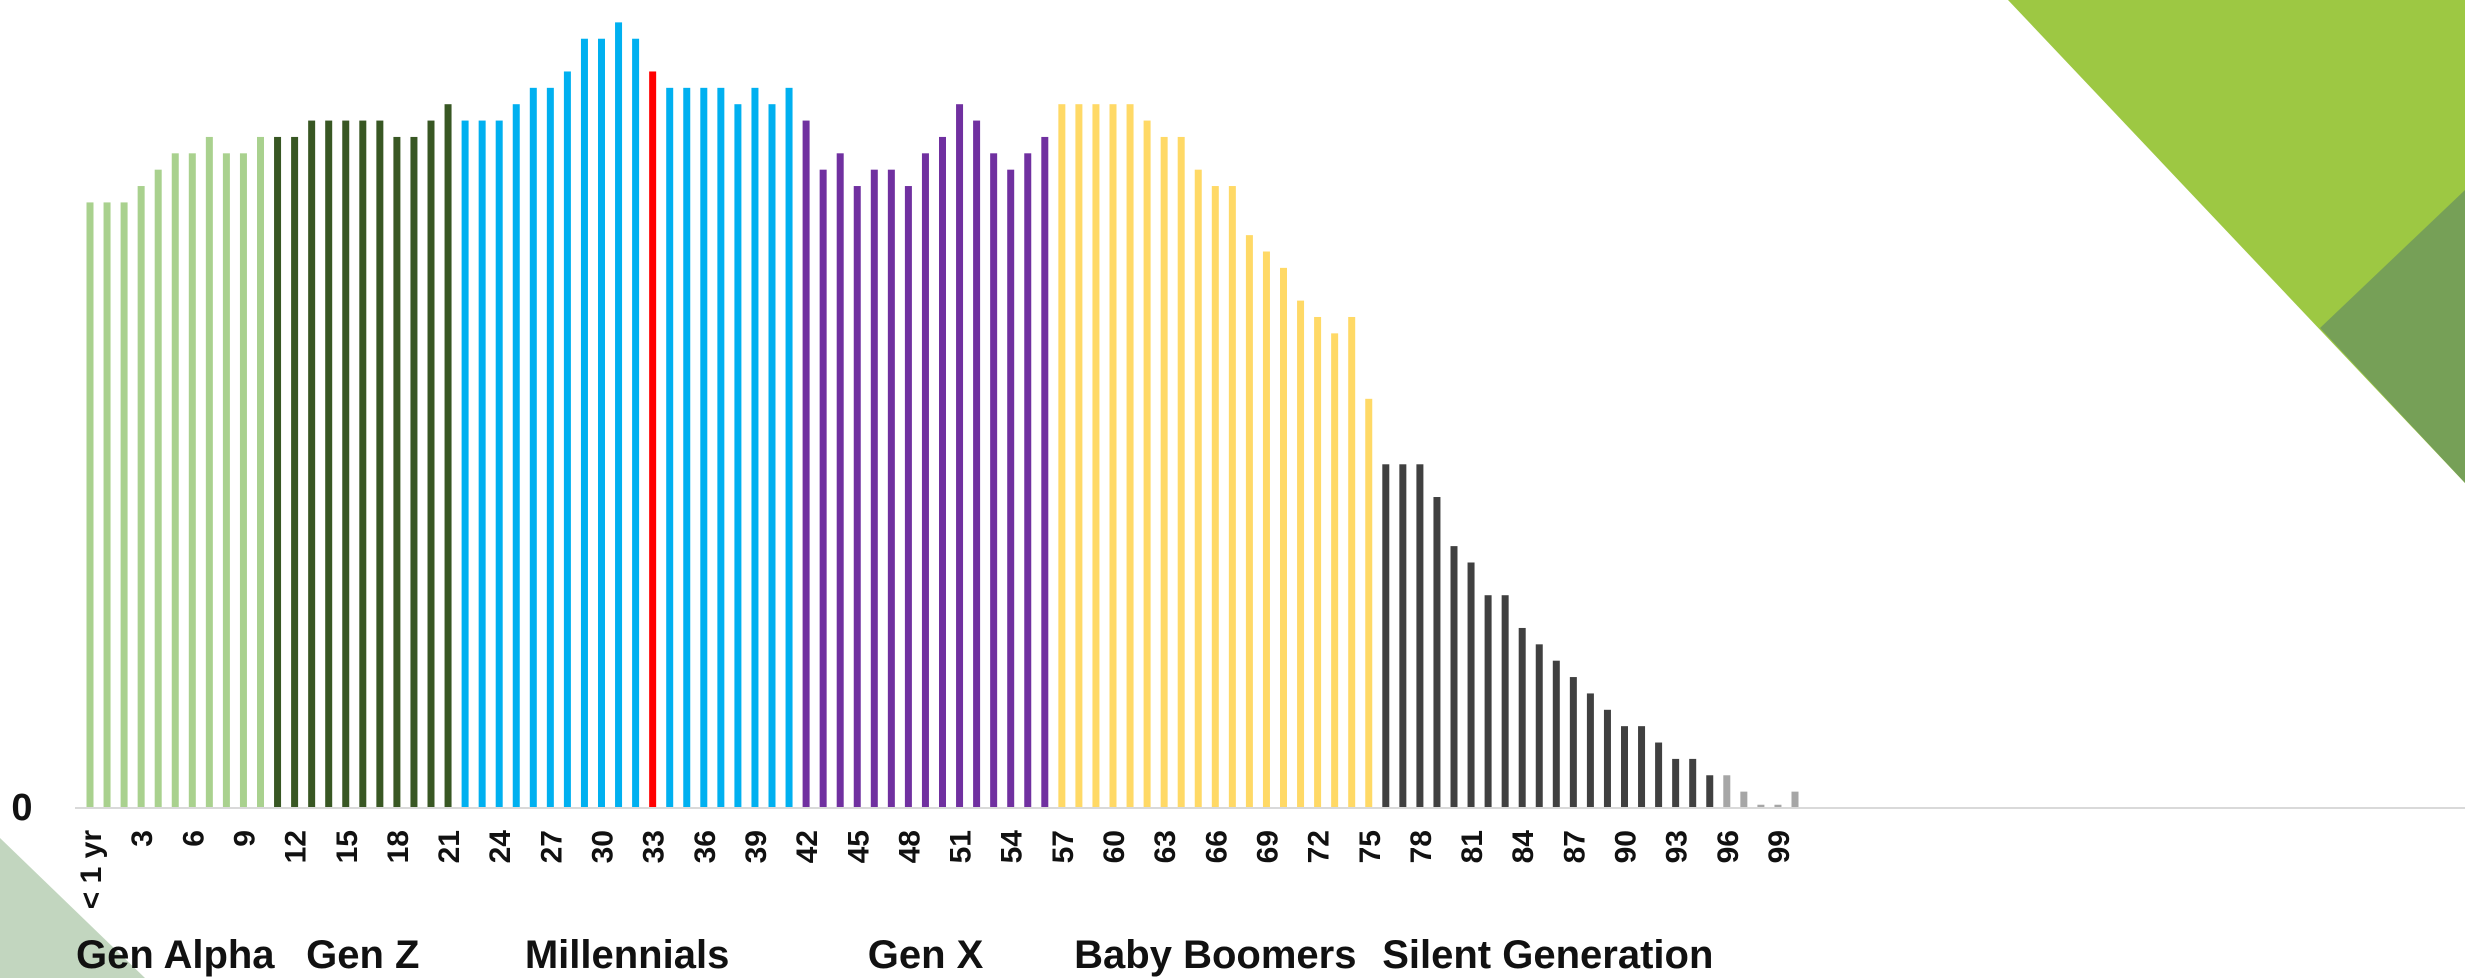 The image size is (2465, 978). What do you see at coordinates (1370, 846) in the screenshot?
I see `x-tick-label: 75` at bounding box center [1370, 846].